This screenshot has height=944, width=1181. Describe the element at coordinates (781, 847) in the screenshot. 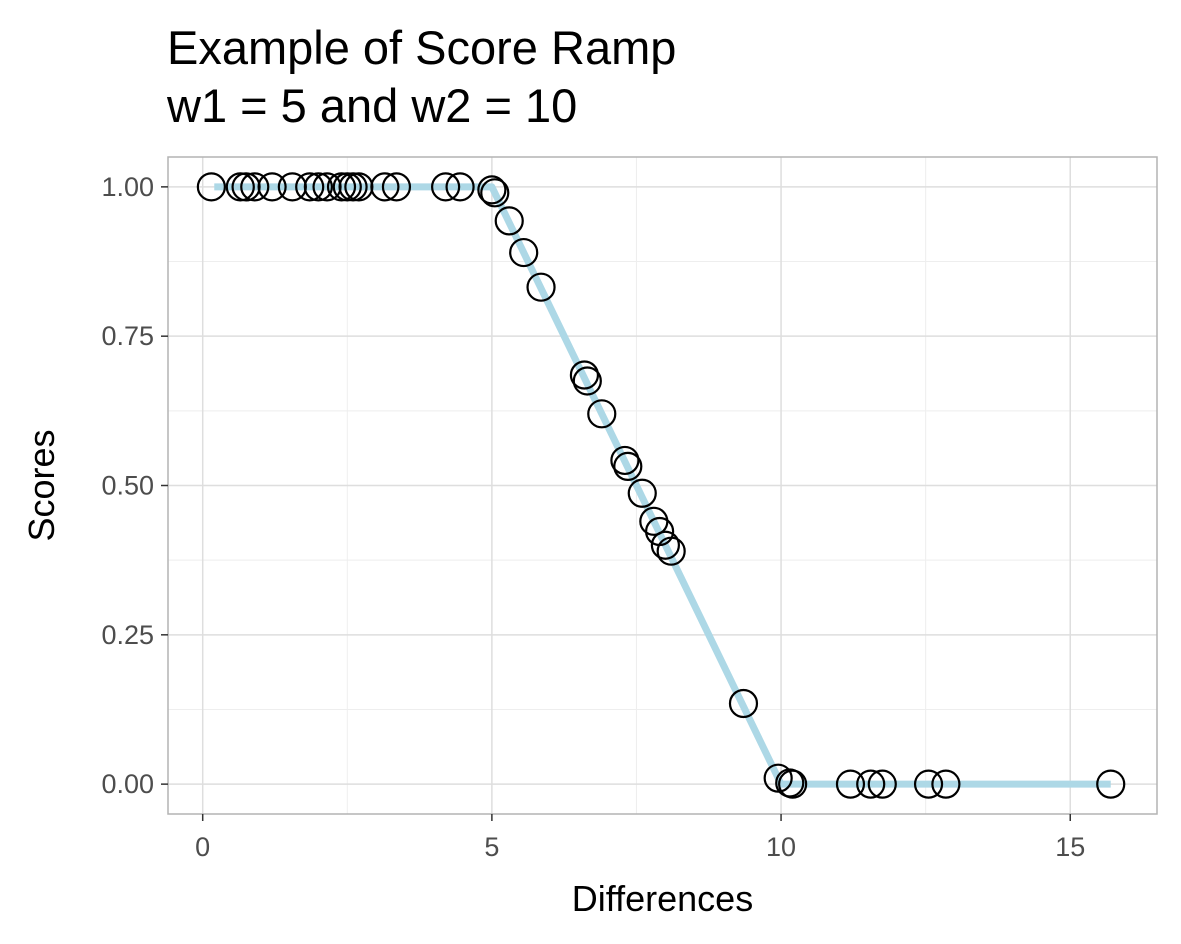

I see `x-tick-label: 10` at that location.